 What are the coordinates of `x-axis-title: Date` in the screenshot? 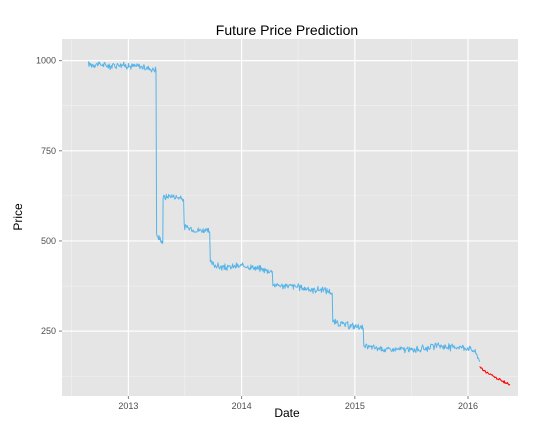 It's located at (287, 413).